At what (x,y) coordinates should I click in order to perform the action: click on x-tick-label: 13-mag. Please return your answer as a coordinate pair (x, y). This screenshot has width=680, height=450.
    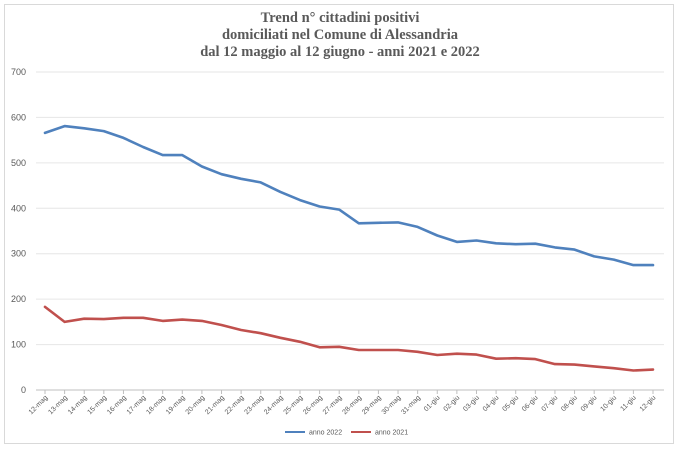
    Looking at the image, I should click on (58, 405).